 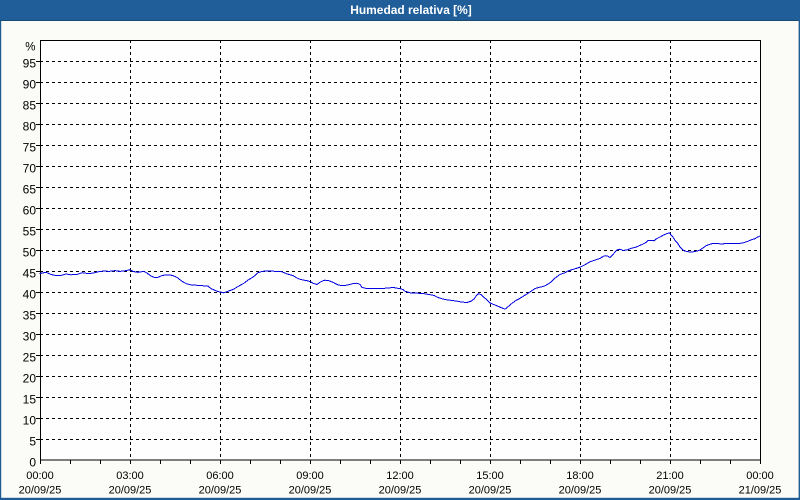 What do you see at coordinates (30, 274) in the screenshot?
I see `svg-text: 45` at bounding box center [30, 274].